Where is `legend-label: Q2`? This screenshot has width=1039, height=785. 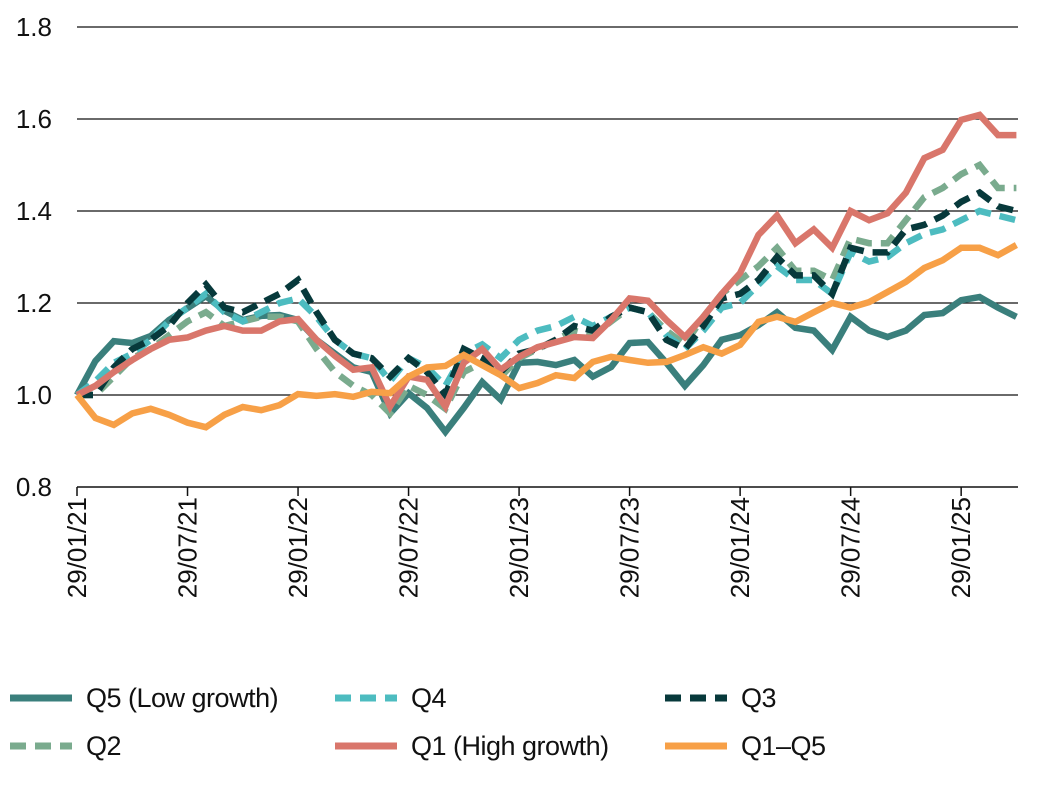
legend-label: Q2 is located at coordinates (104, 745).